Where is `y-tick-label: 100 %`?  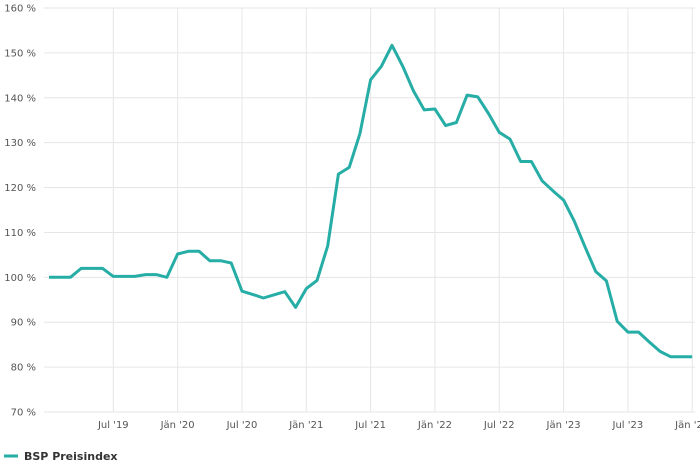 y-tick-label: 100 % is located at coordinates (20, 278).